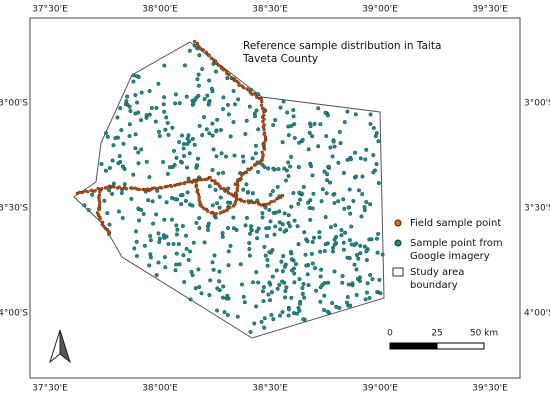 Image resolution: width=550 pixels, height=400 pixels. Describe the element at coordinates (160, 10) in the screenshot. I see `lon-label: 38°00'E` at that location.